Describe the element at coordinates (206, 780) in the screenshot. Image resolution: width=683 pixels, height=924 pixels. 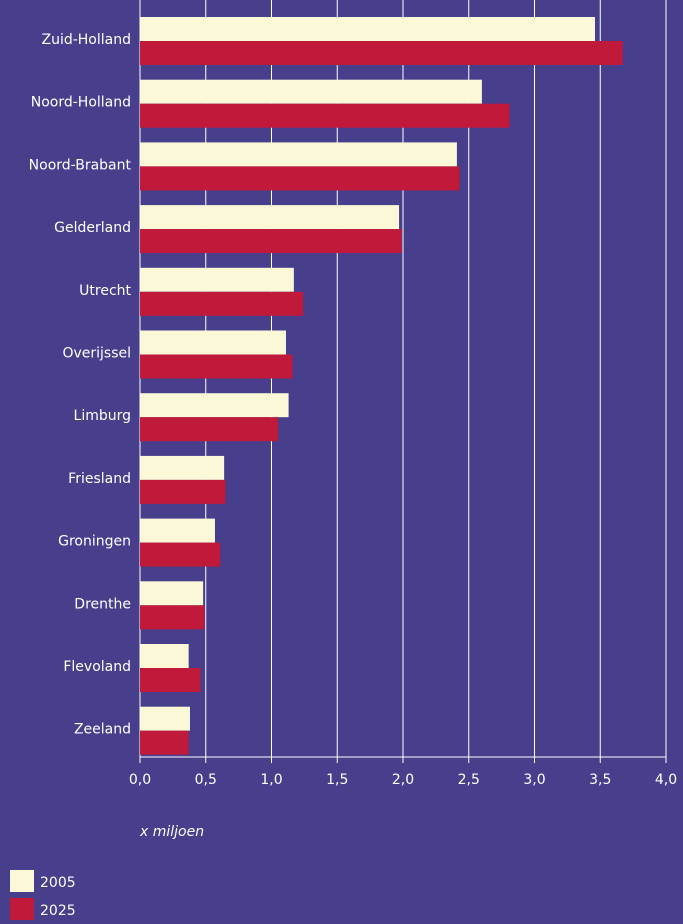
I see `x-tick-label: 0,5` at that location.